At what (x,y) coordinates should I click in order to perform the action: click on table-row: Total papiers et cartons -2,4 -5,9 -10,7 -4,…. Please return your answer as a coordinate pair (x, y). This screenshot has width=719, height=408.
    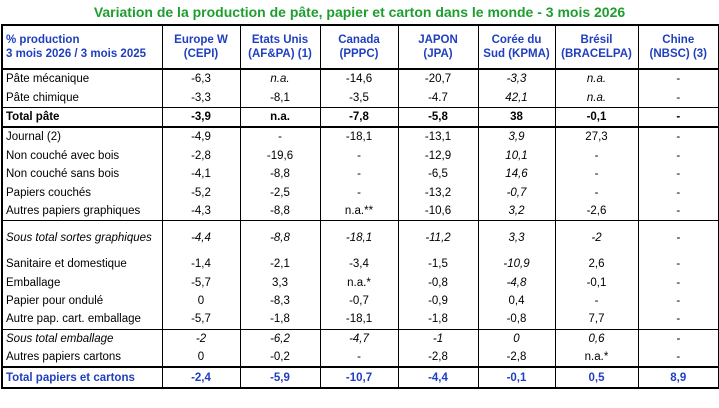
    Looking at the image, I should click on (360, 377).